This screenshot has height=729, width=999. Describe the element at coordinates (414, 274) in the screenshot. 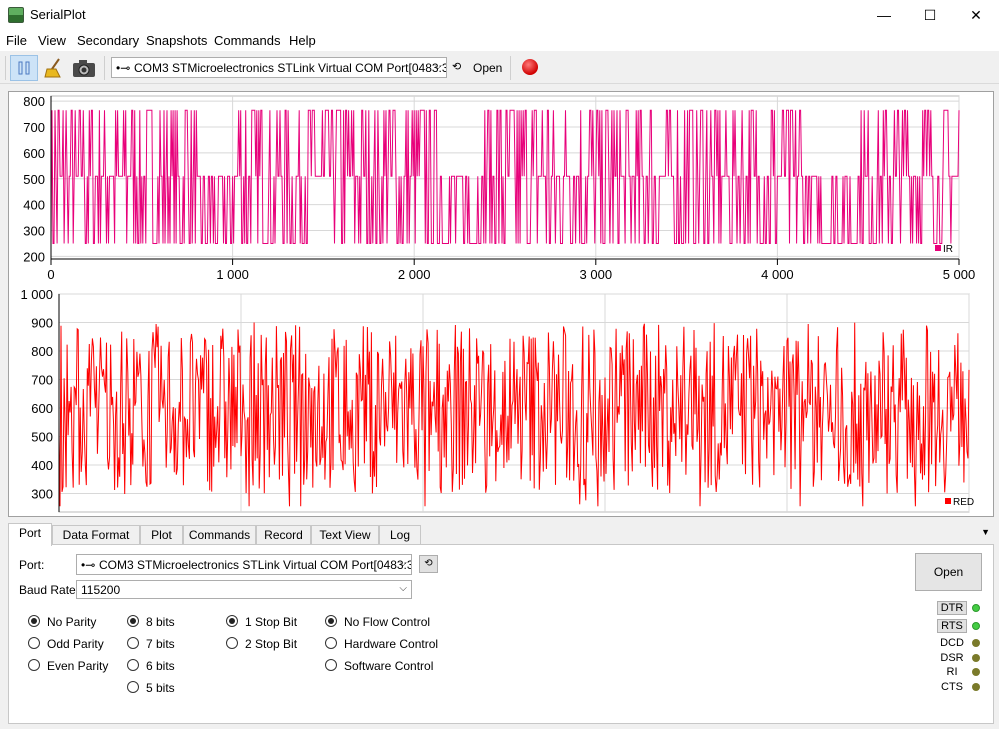

I see `x-tick-label: 2 000` at that location.